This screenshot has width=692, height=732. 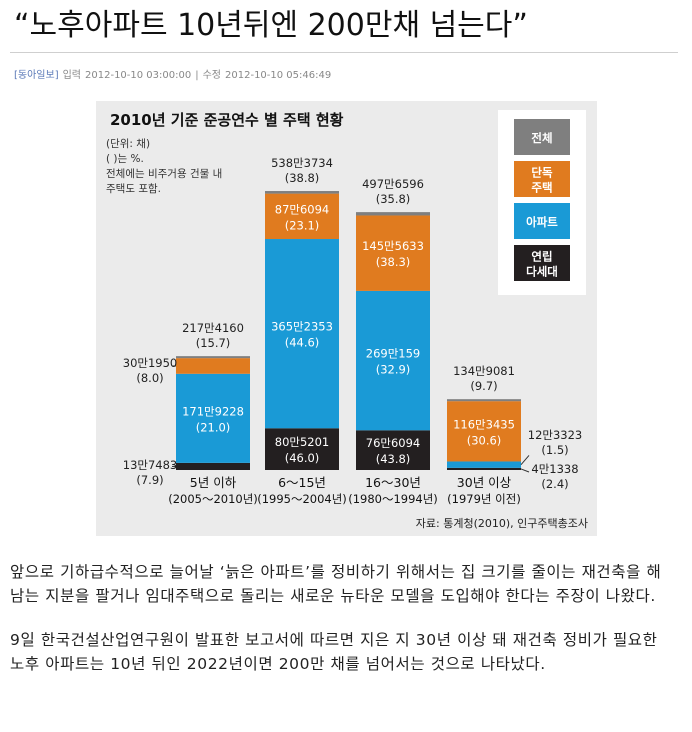 I want to click on category-label: 16～30년, so click(x=393, y=482).